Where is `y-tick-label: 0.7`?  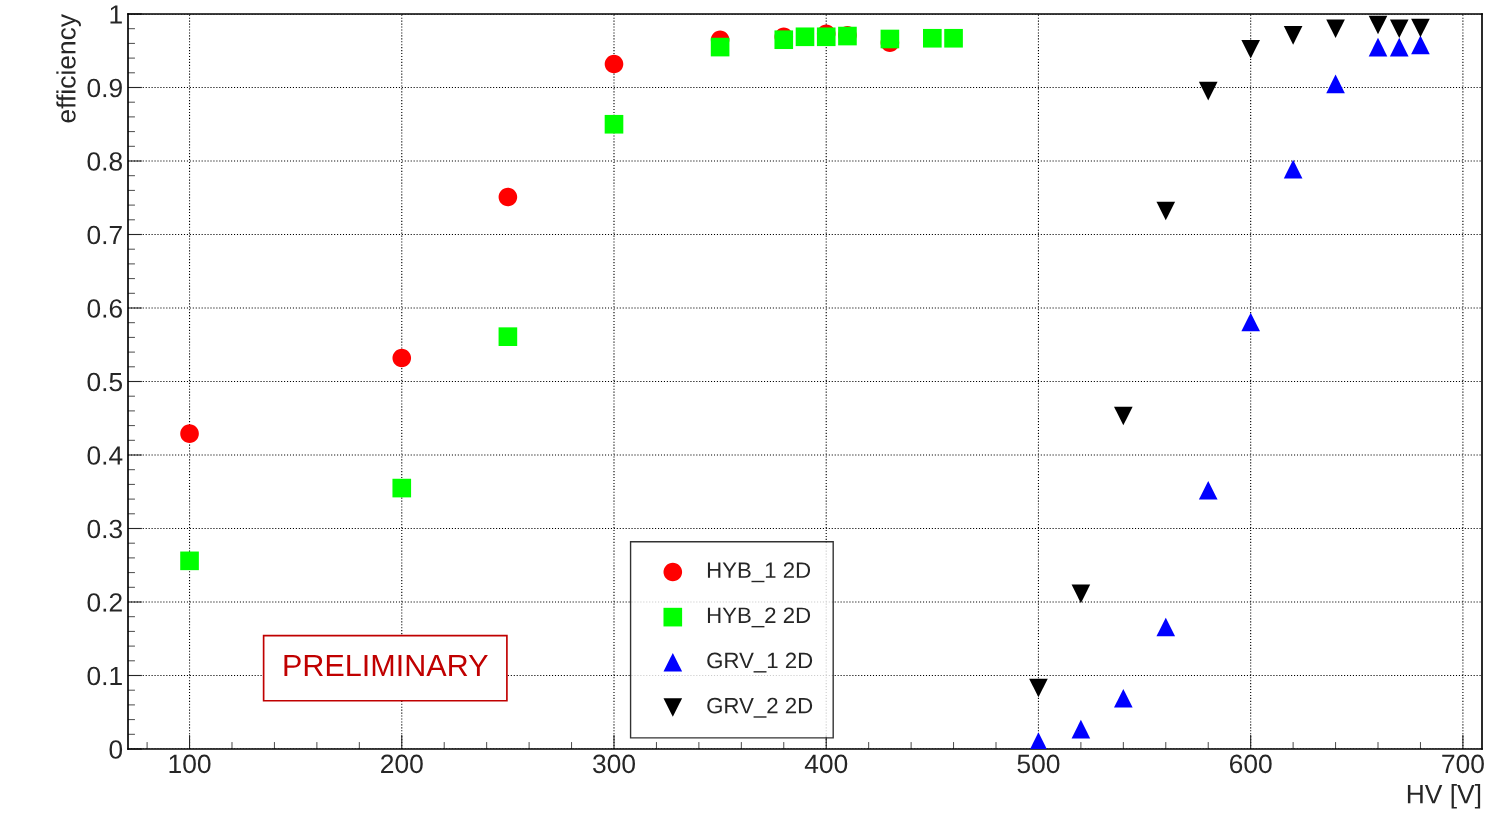 y-tick-label: 0.7 is located at coordinates (104, 235).